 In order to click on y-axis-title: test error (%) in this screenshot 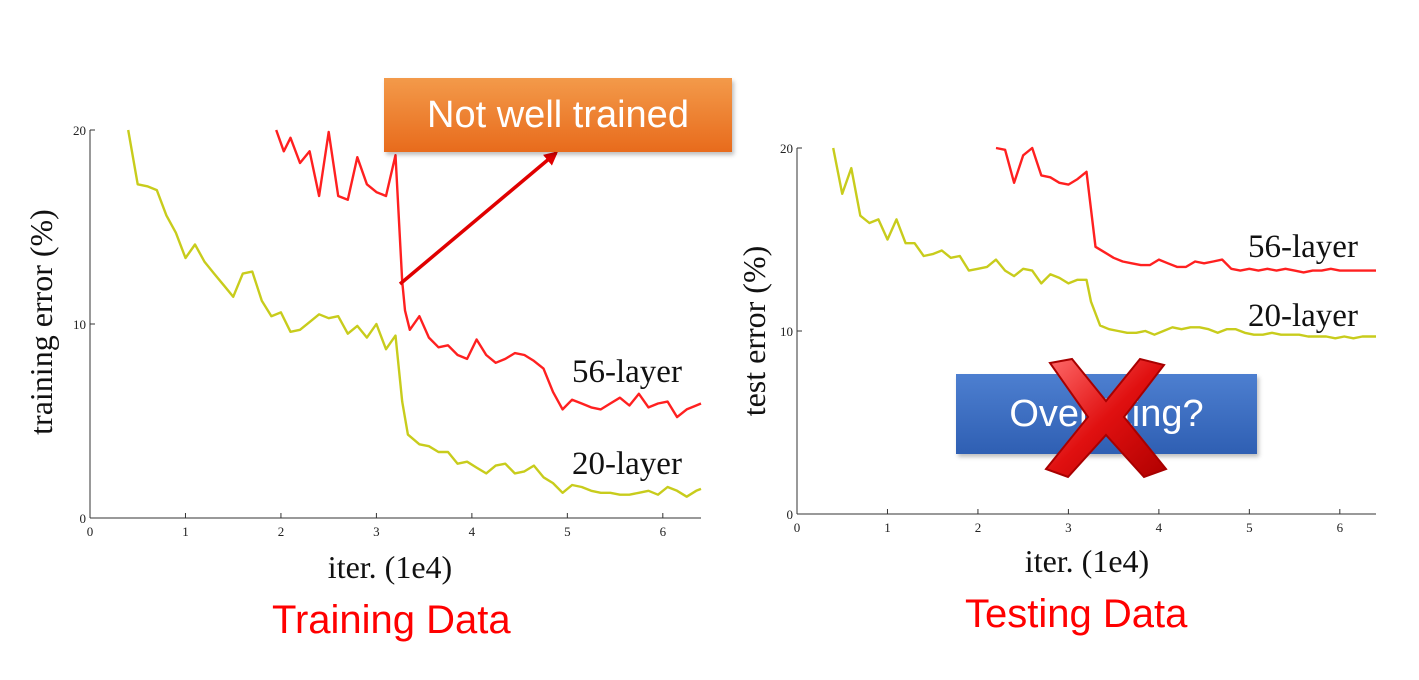, I will do `click(754, 331)`.